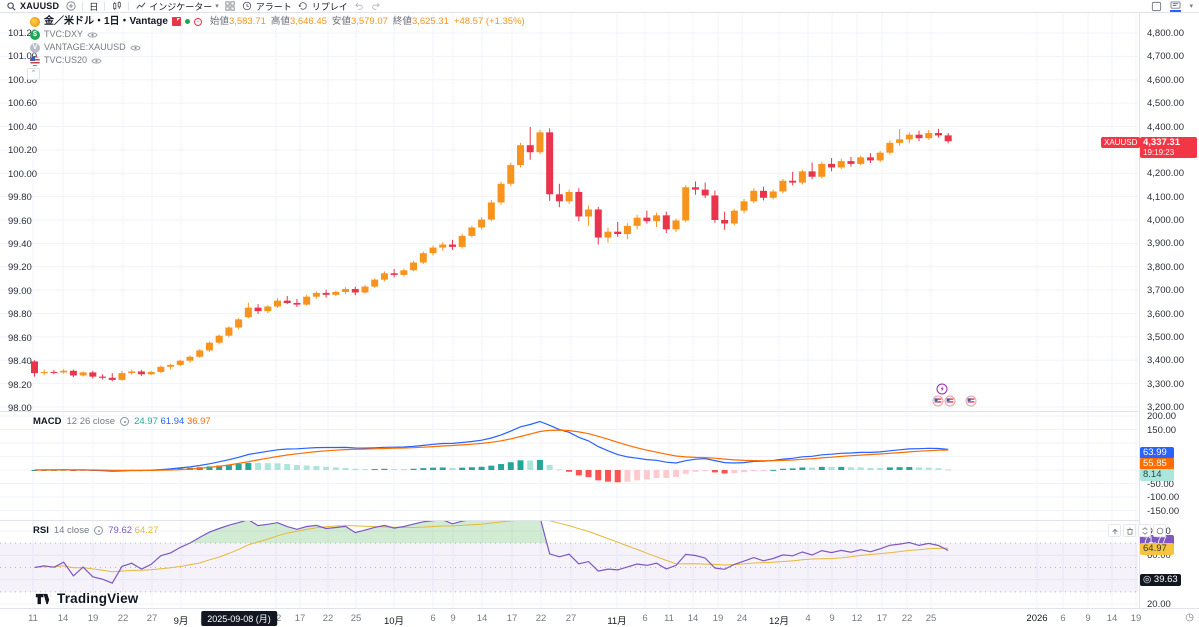 This screenshot has height=627, width=1199. What do you see at coordinates (1165, 337) in the screenshot?
I see `price-tick-label: 3,500.00` at bounding box center [1165, 337].